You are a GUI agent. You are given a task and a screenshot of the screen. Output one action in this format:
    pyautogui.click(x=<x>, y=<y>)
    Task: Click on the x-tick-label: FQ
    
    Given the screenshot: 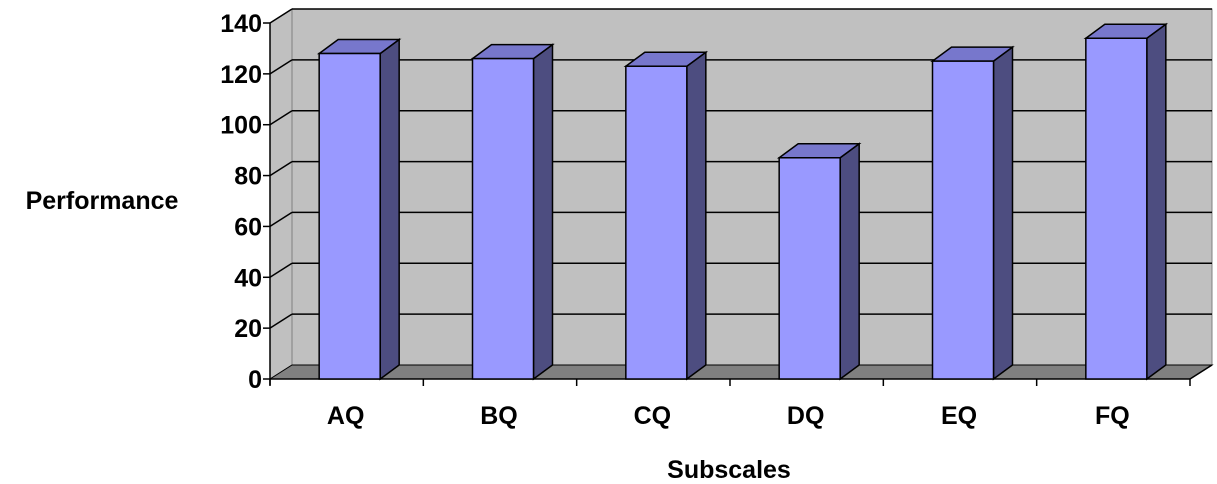 What is the action you would take?
    pyautogui.click(x=1112, y=416)
    